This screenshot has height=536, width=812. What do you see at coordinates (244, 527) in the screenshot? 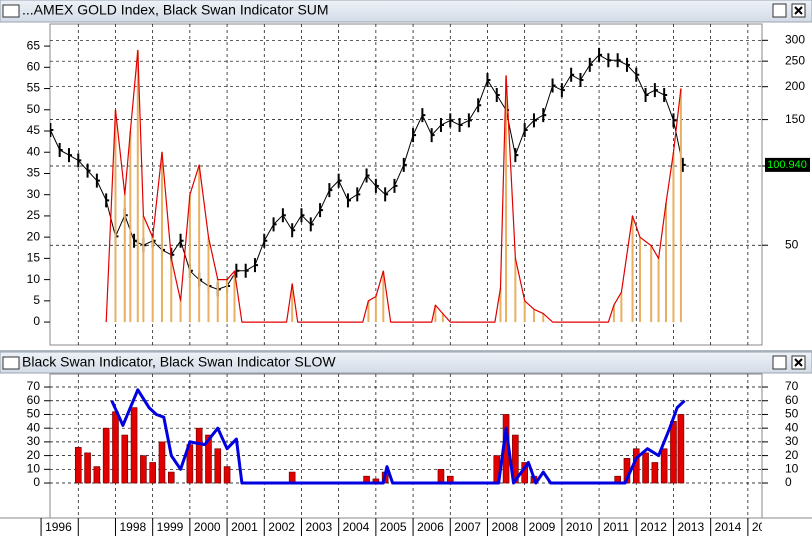
I see `x-tick-label: 2001` at bounding box center [244, 527].